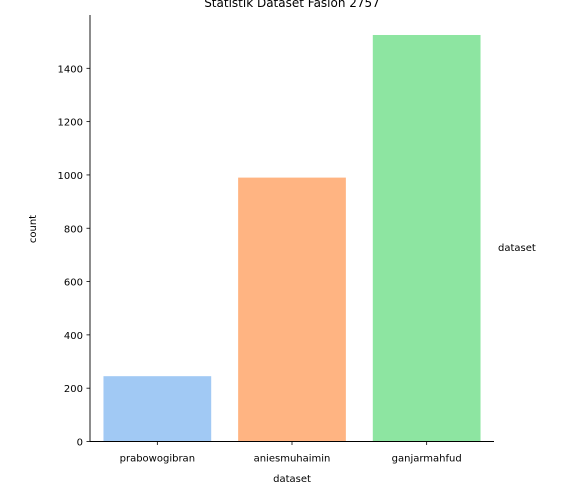 This screenshot has height=500, width=563. I want to click on y-tick-label: 1200, so click(70, 123).